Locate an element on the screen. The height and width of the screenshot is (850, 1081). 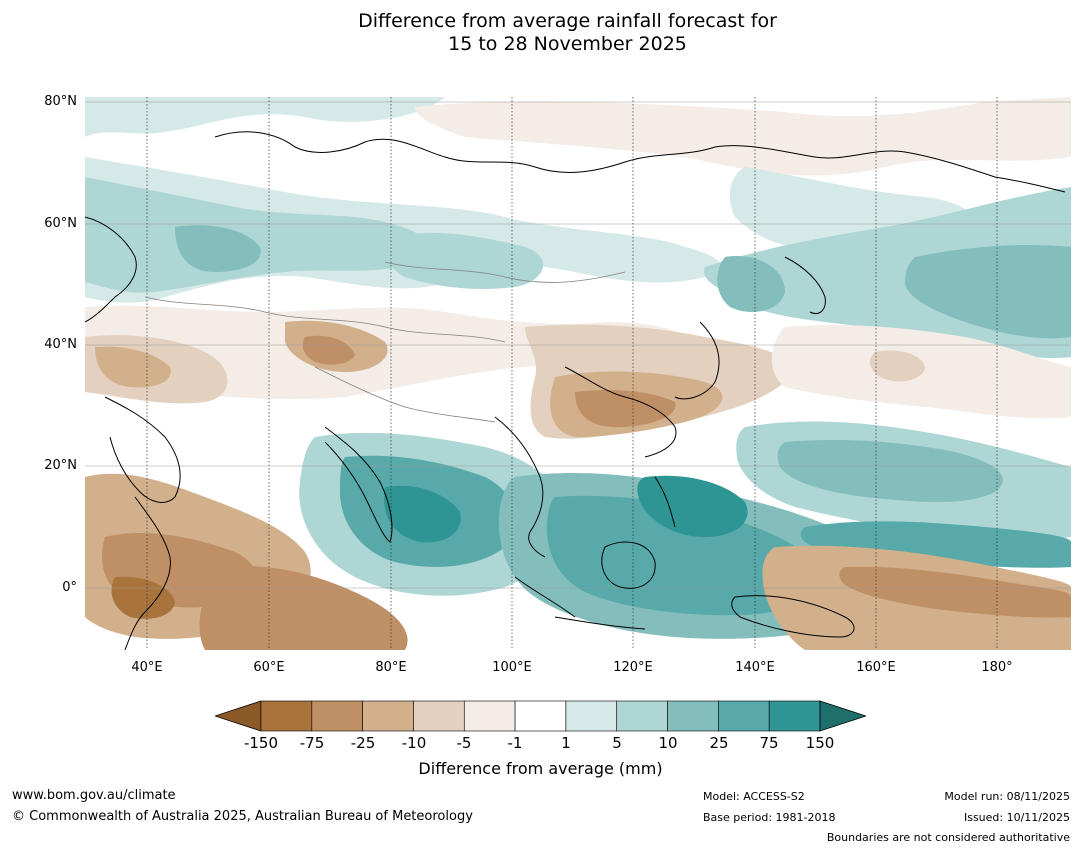
colorbar-title: Difference from average (mm) is located at coordinates (540, 768).